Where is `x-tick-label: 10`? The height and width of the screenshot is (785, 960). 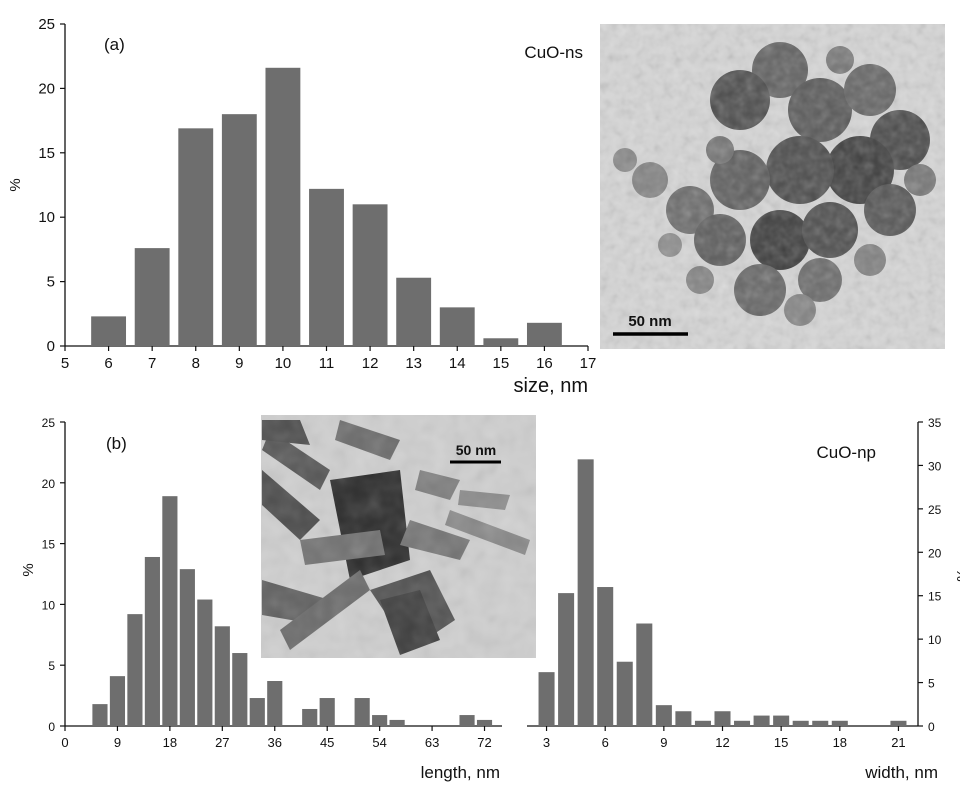
x-tick-label: 10 is located at coordinates (283, 363).